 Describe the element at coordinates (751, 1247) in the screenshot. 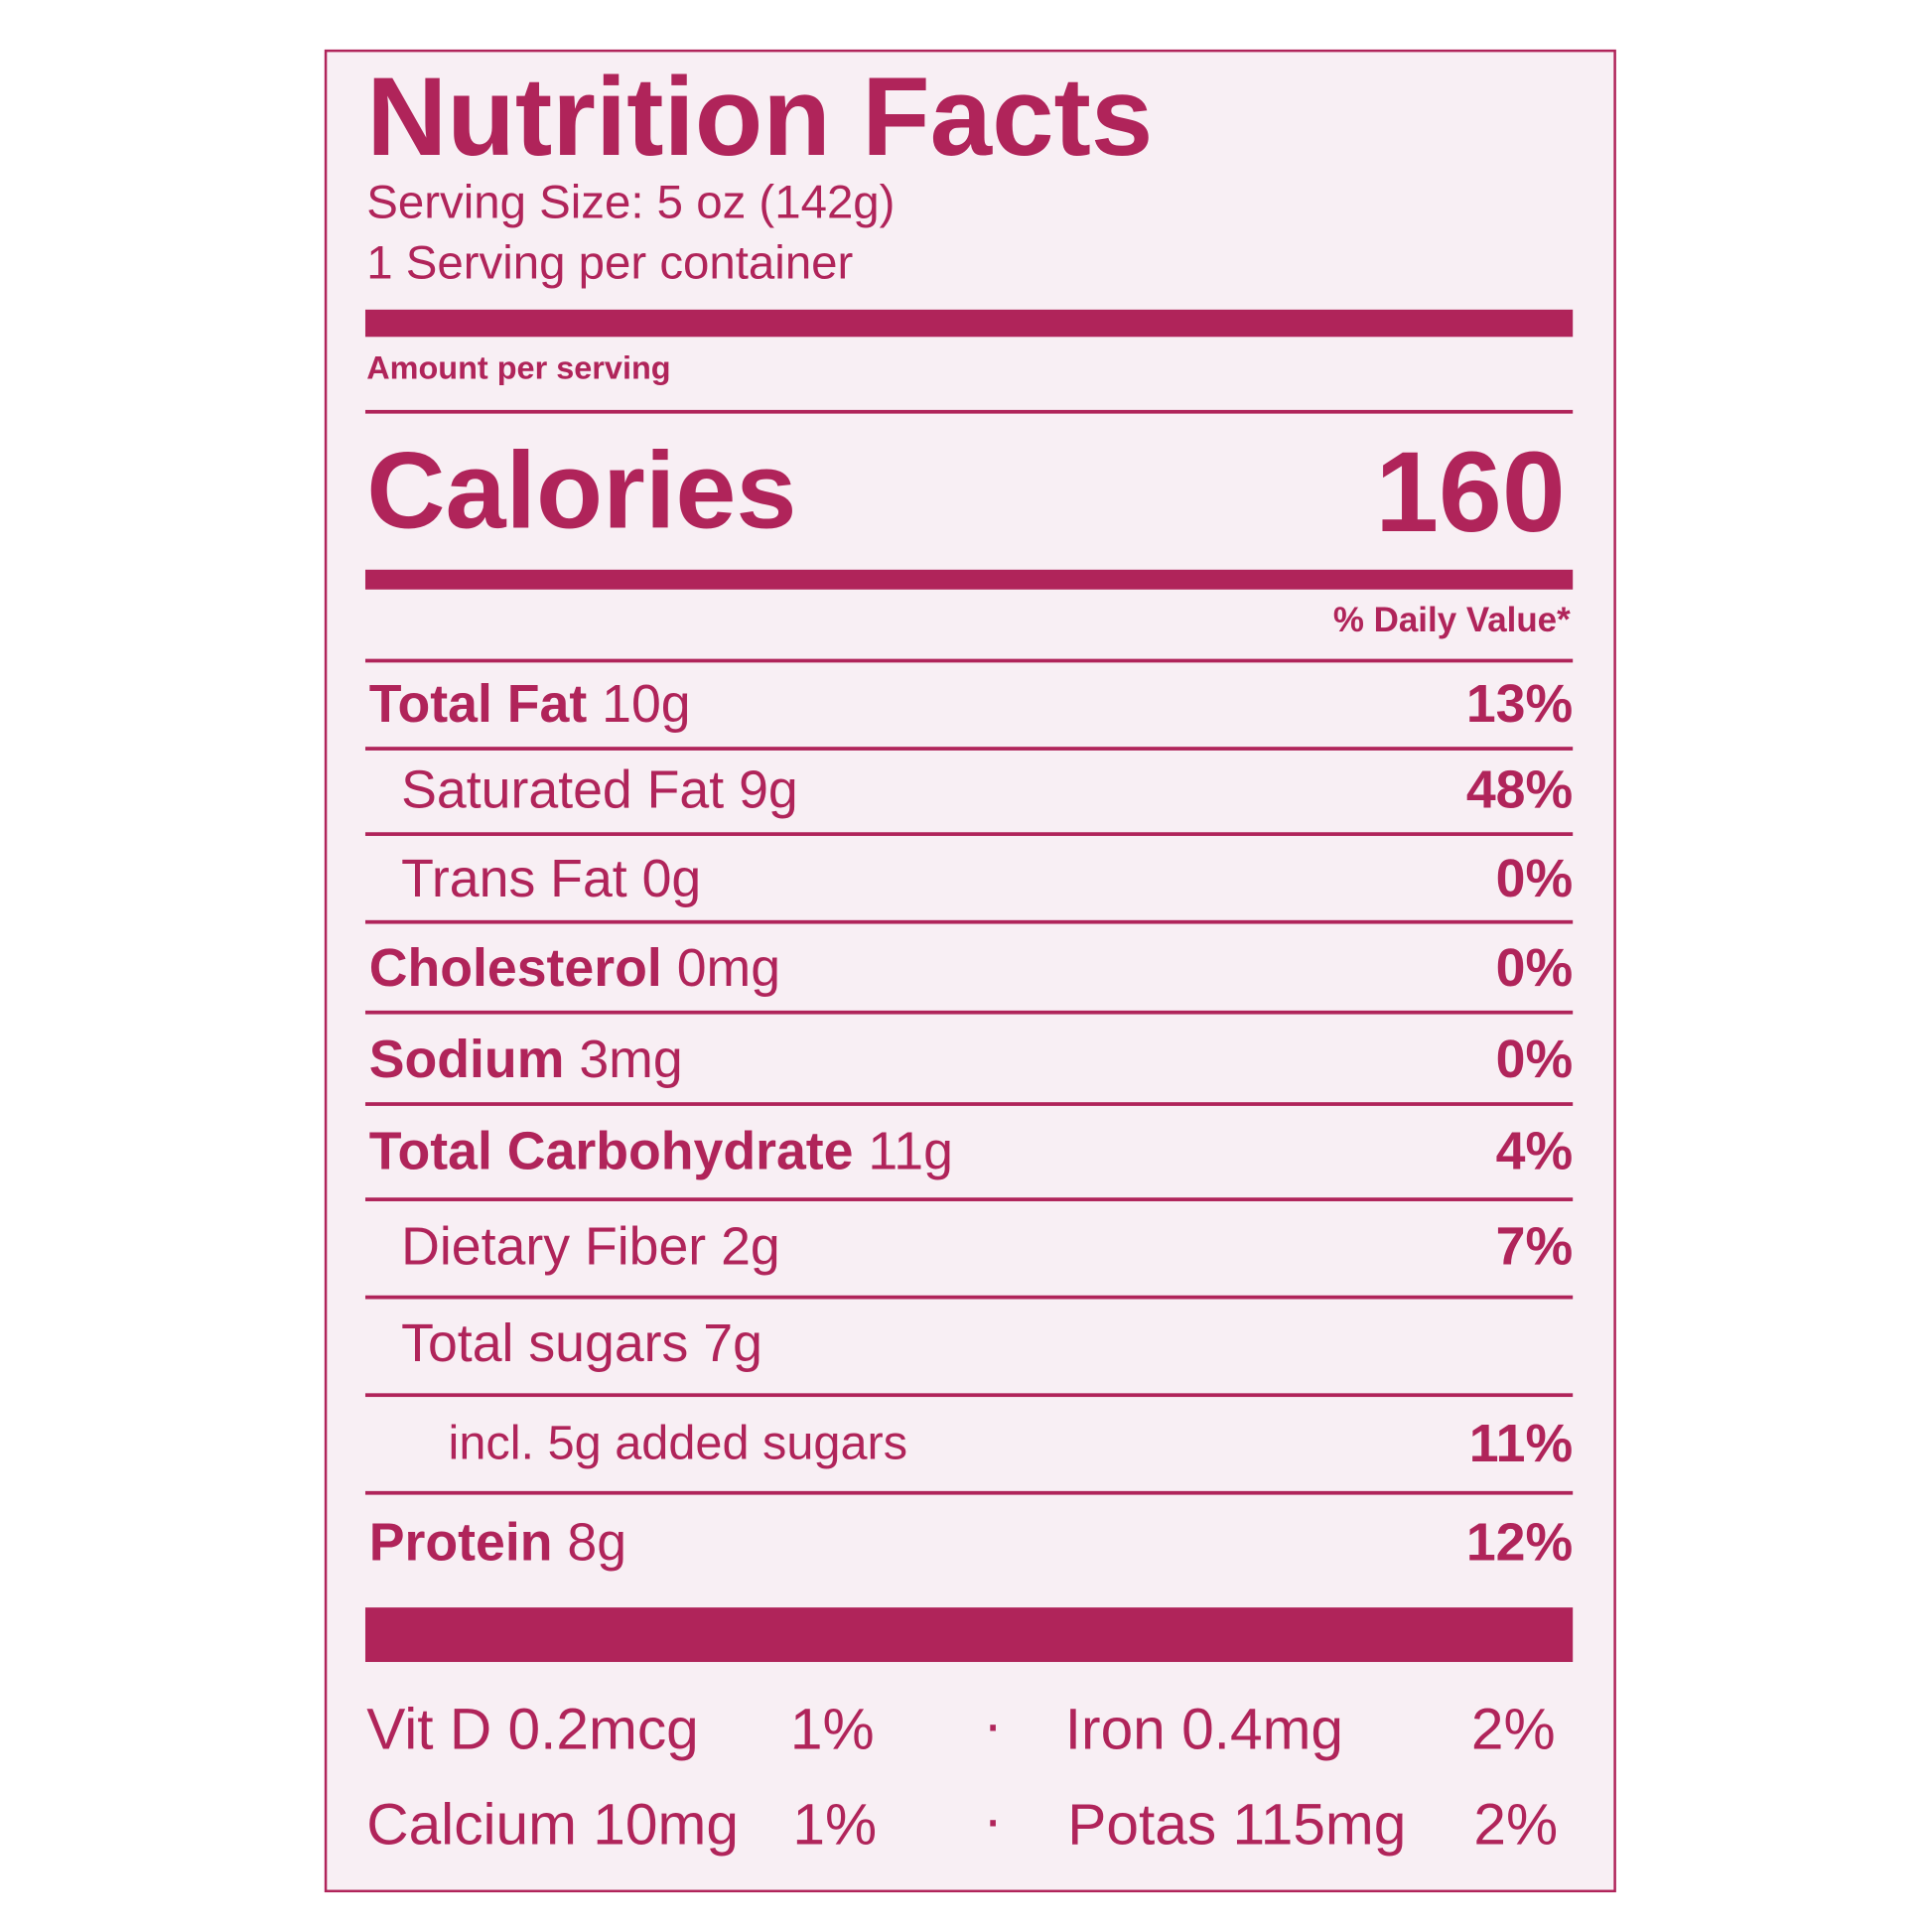

I see `nutrient-amount: 2g` at that location.